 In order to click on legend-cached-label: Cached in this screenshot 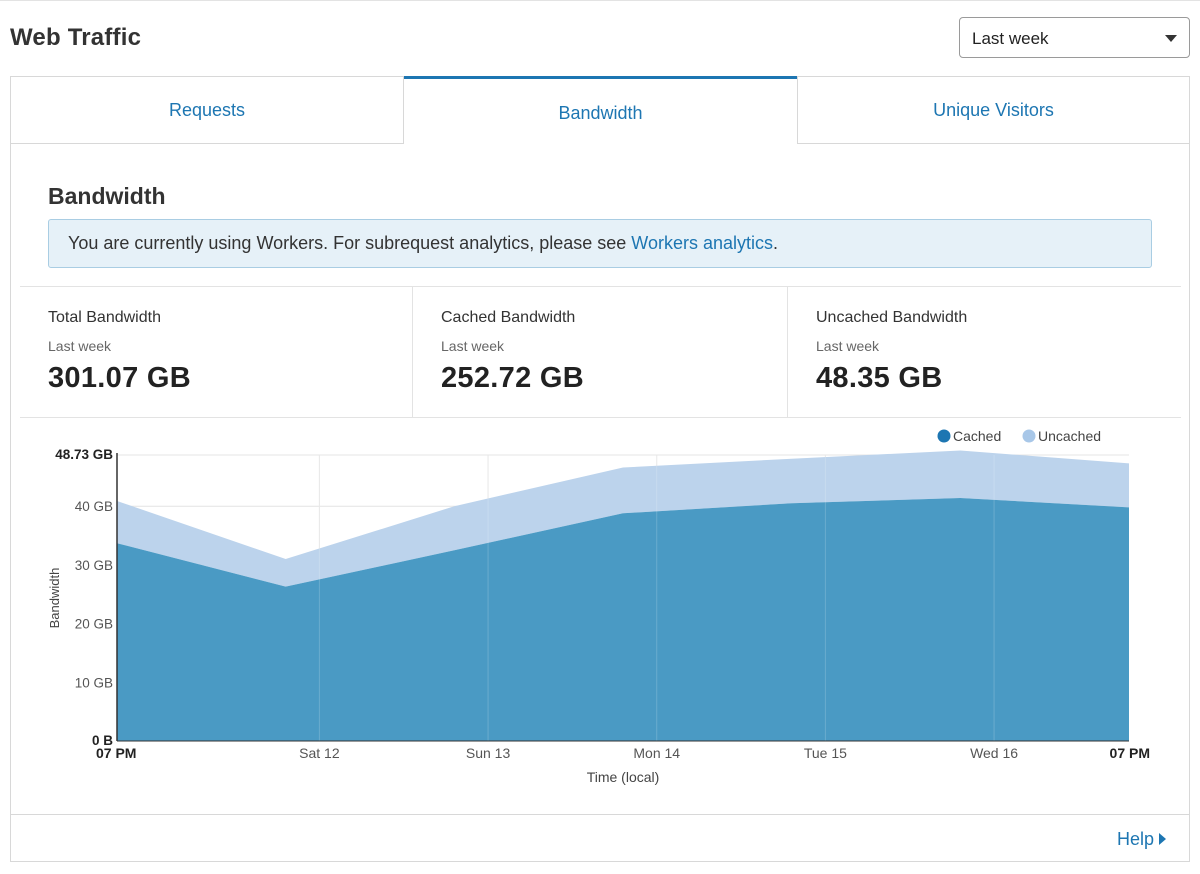, I will do `click(977, 436)`.